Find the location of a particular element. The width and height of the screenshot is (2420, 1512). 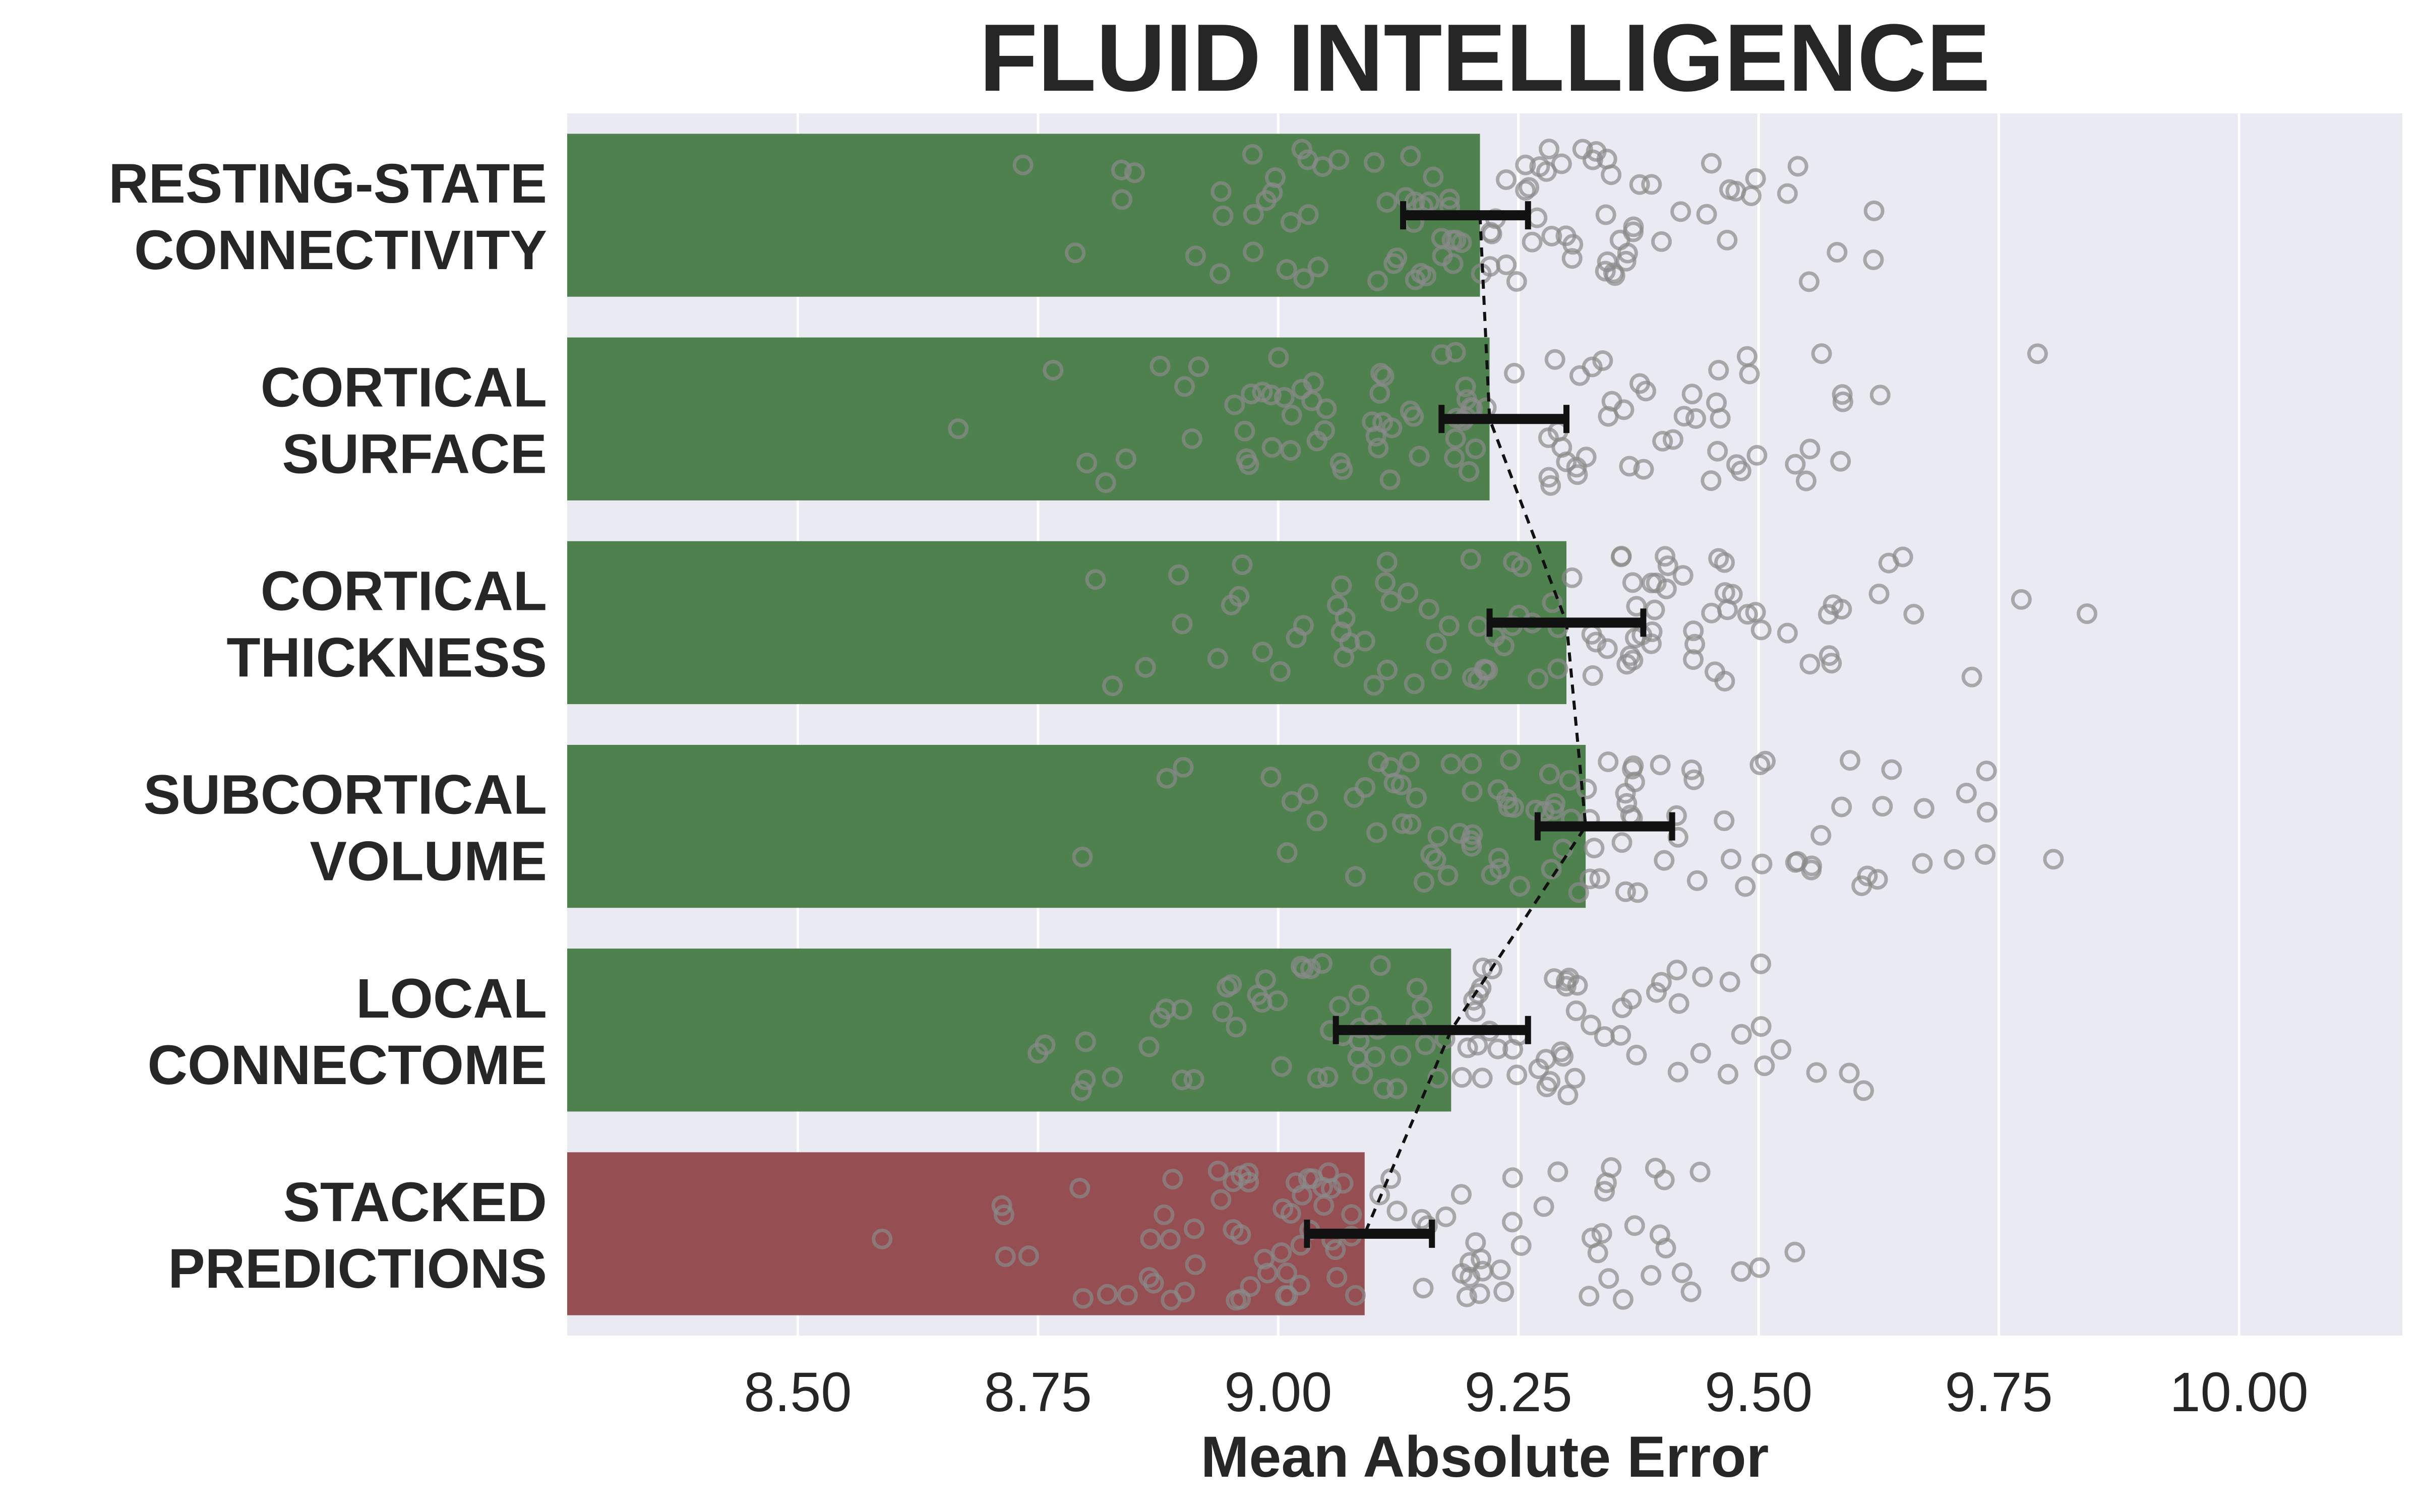

category-label-line: STACKED is located at coordinates (415, 1202).